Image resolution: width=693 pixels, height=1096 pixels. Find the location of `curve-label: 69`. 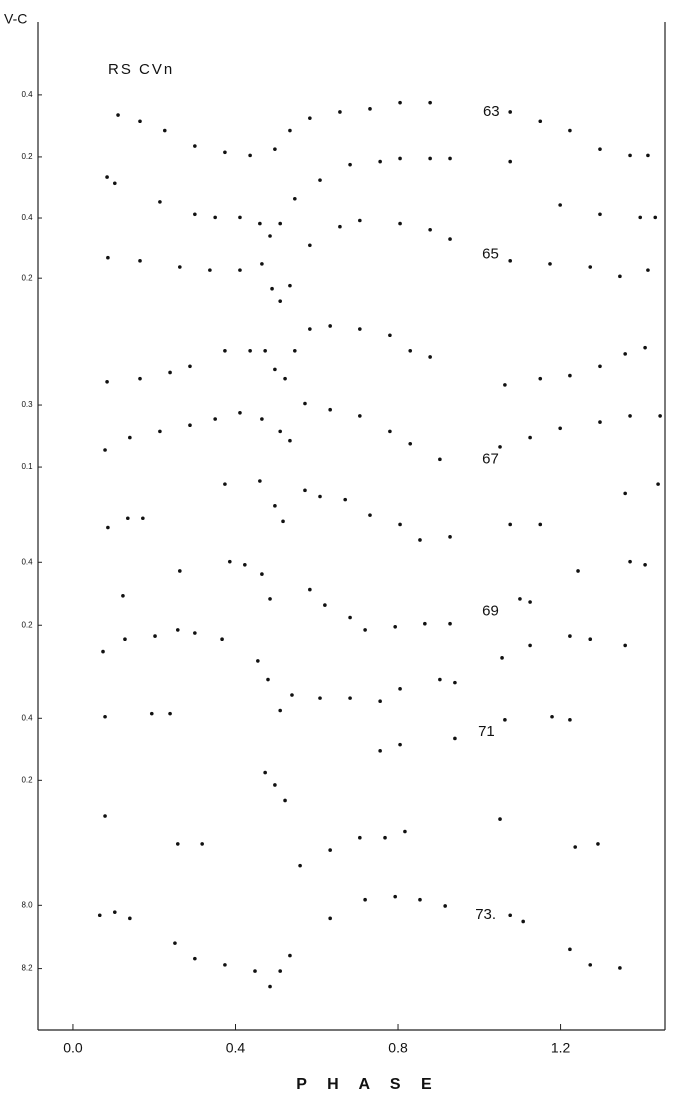

curve-label: 69 is located at coordinates (490, 610).